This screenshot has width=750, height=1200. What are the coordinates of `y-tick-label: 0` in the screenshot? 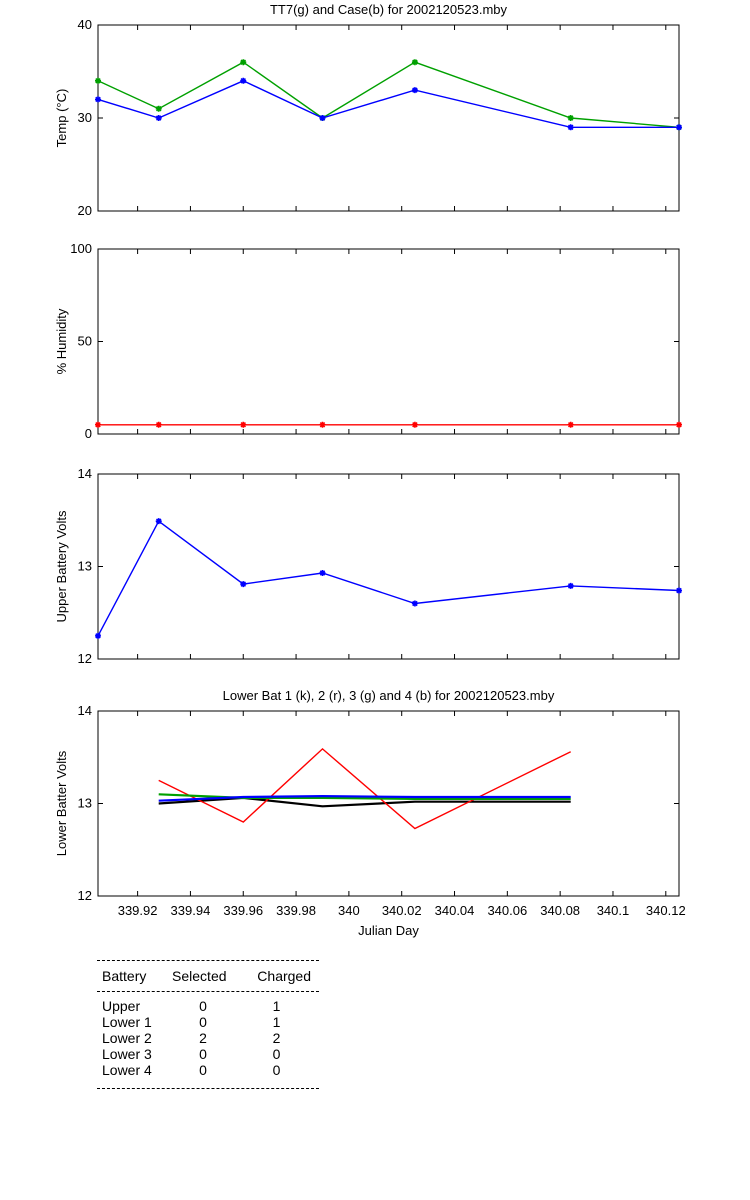 It's located at (88, 433).